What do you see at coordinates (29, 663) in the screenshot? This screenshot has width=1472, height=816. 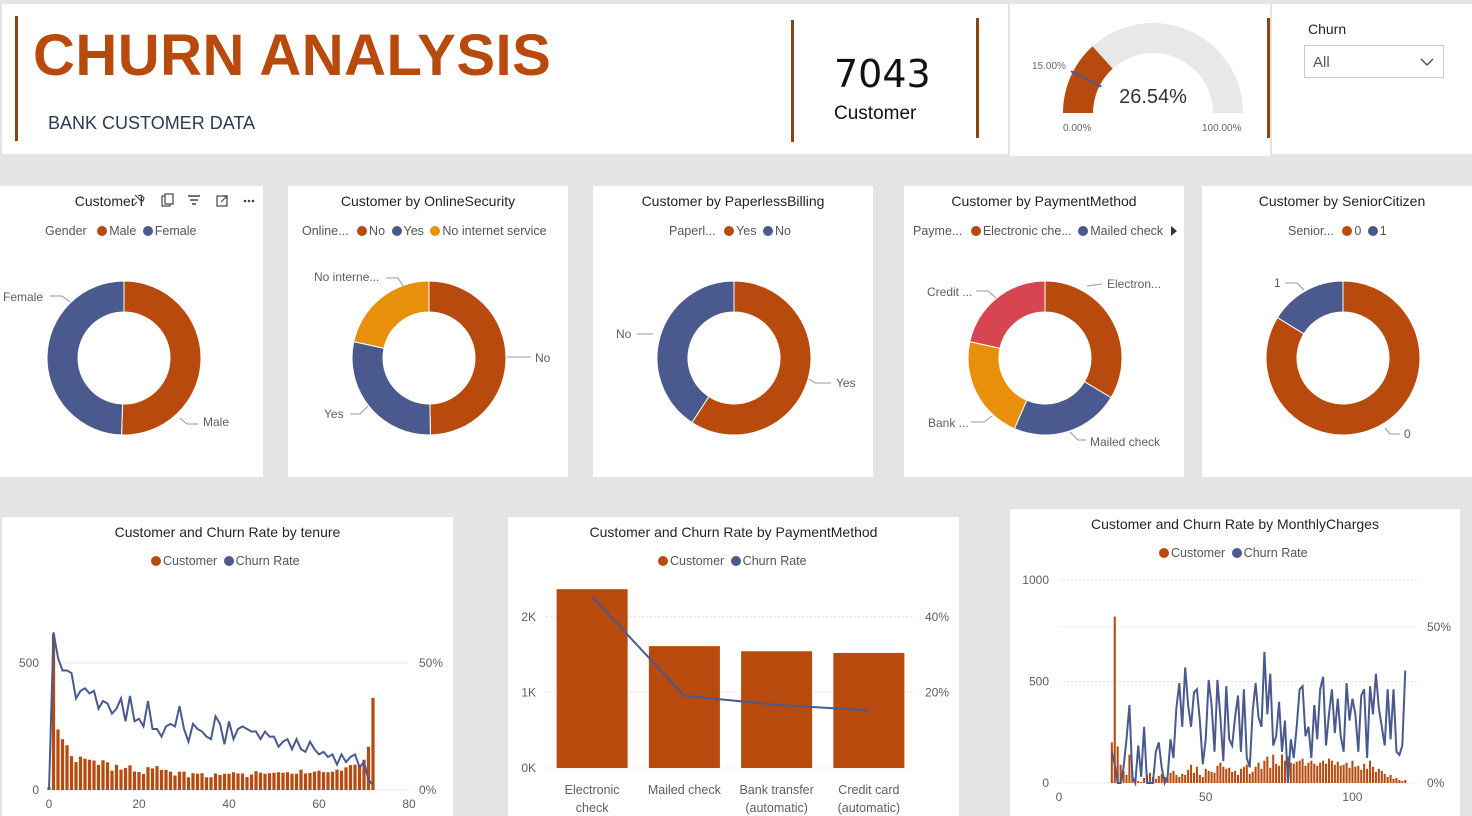 I see `y-tick-label: 500` at bounding box center [29, 663].